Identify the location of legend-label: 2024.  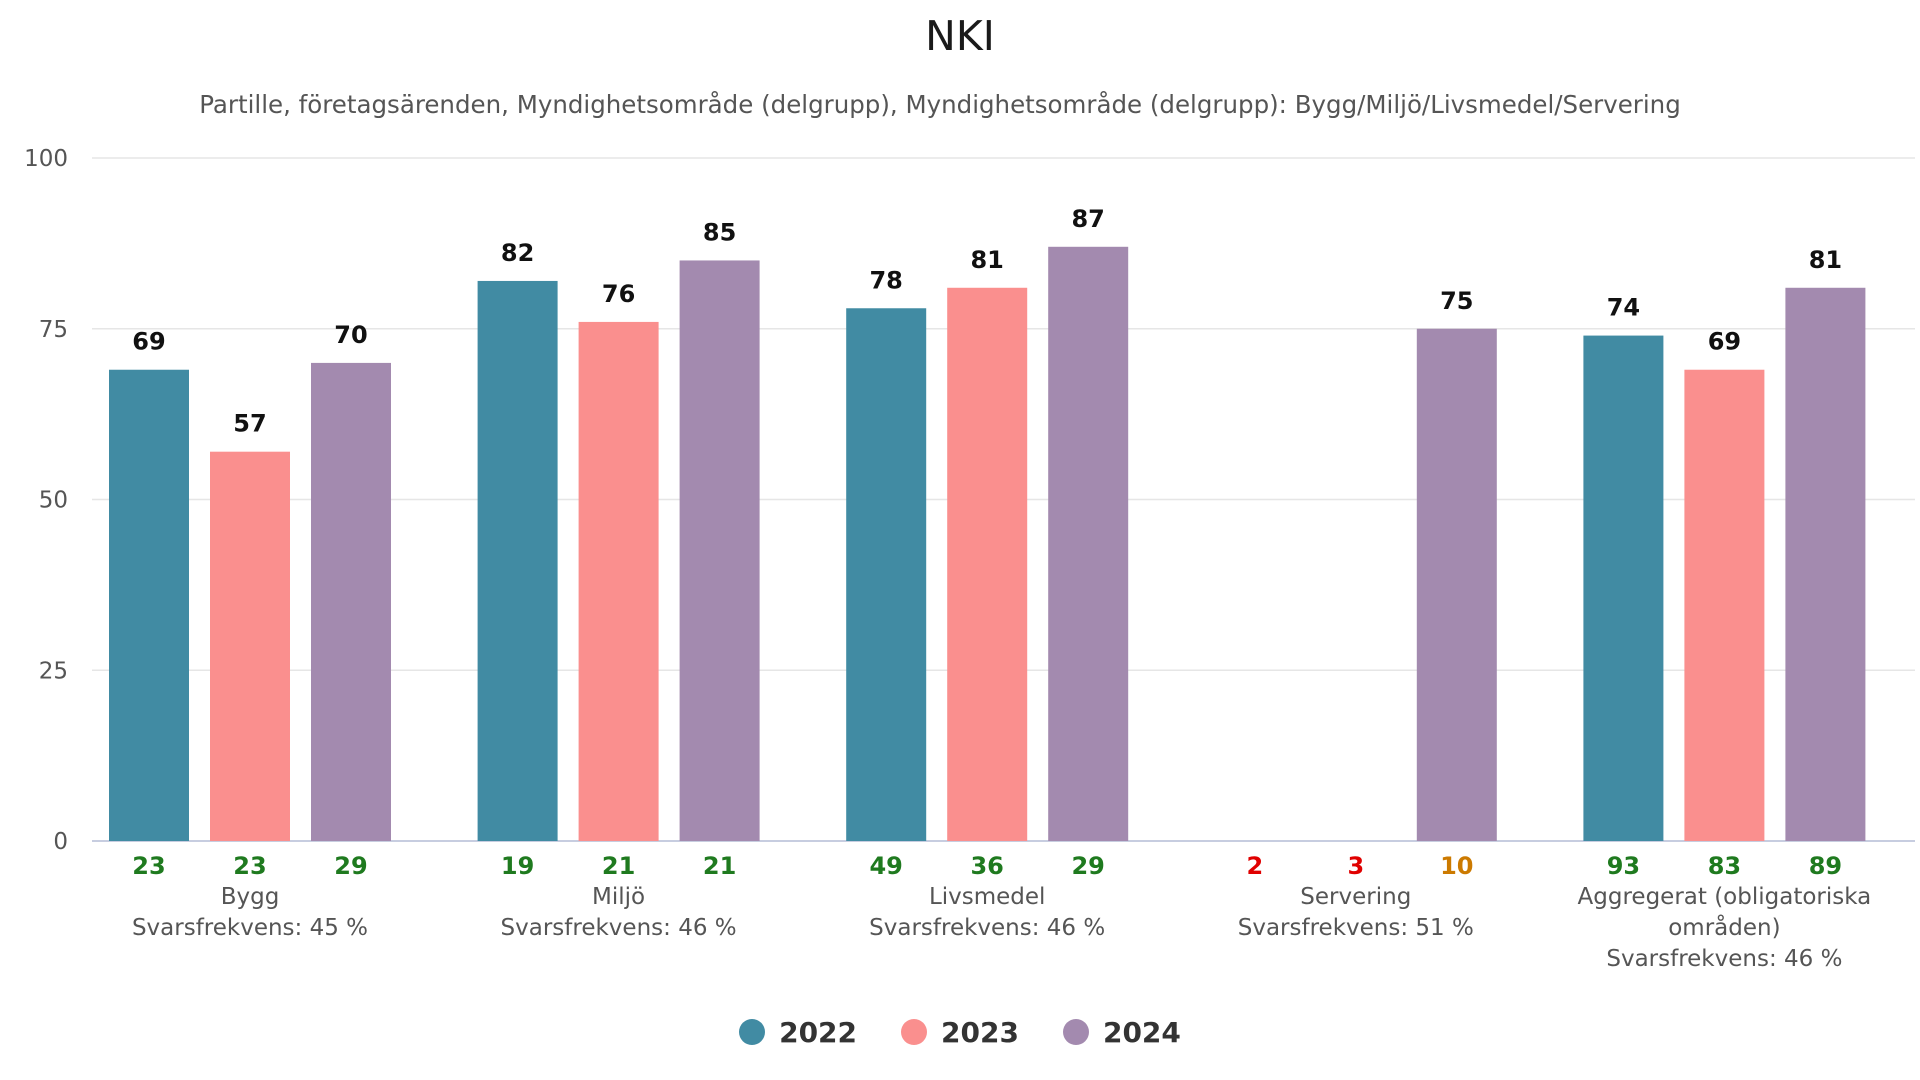
(1141, 1032).